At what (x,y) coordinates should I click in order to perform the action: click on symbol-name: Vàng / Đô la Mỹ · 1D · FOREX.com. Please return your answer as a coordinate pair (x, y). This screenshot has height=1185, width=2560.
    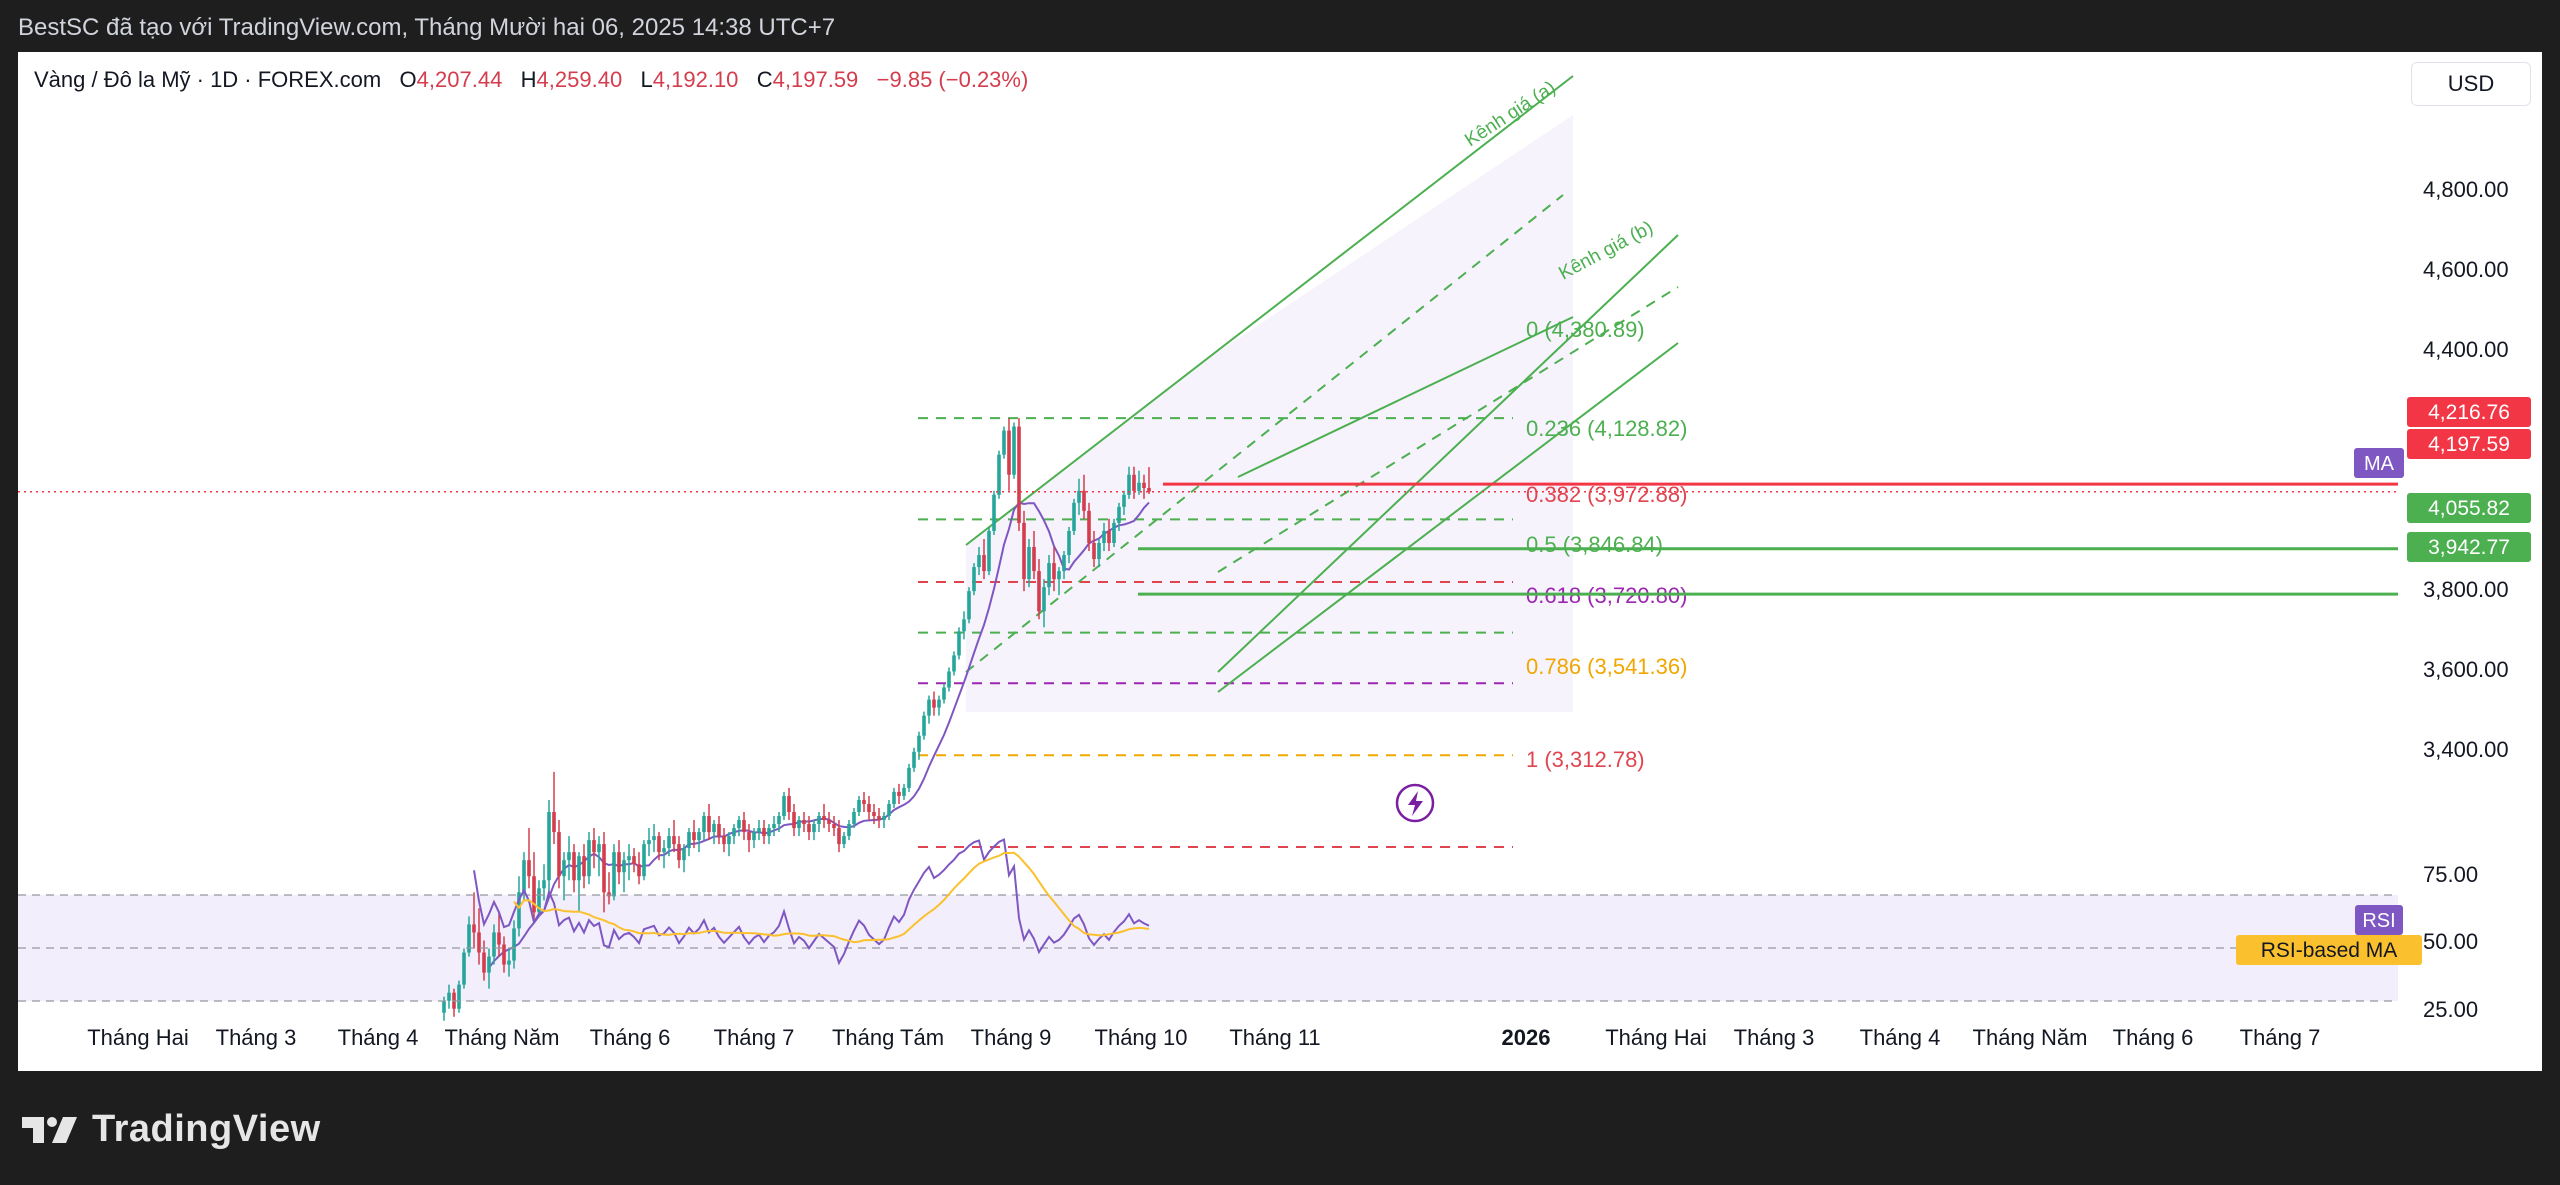
    Looking at the image, I should click on (208, 79).